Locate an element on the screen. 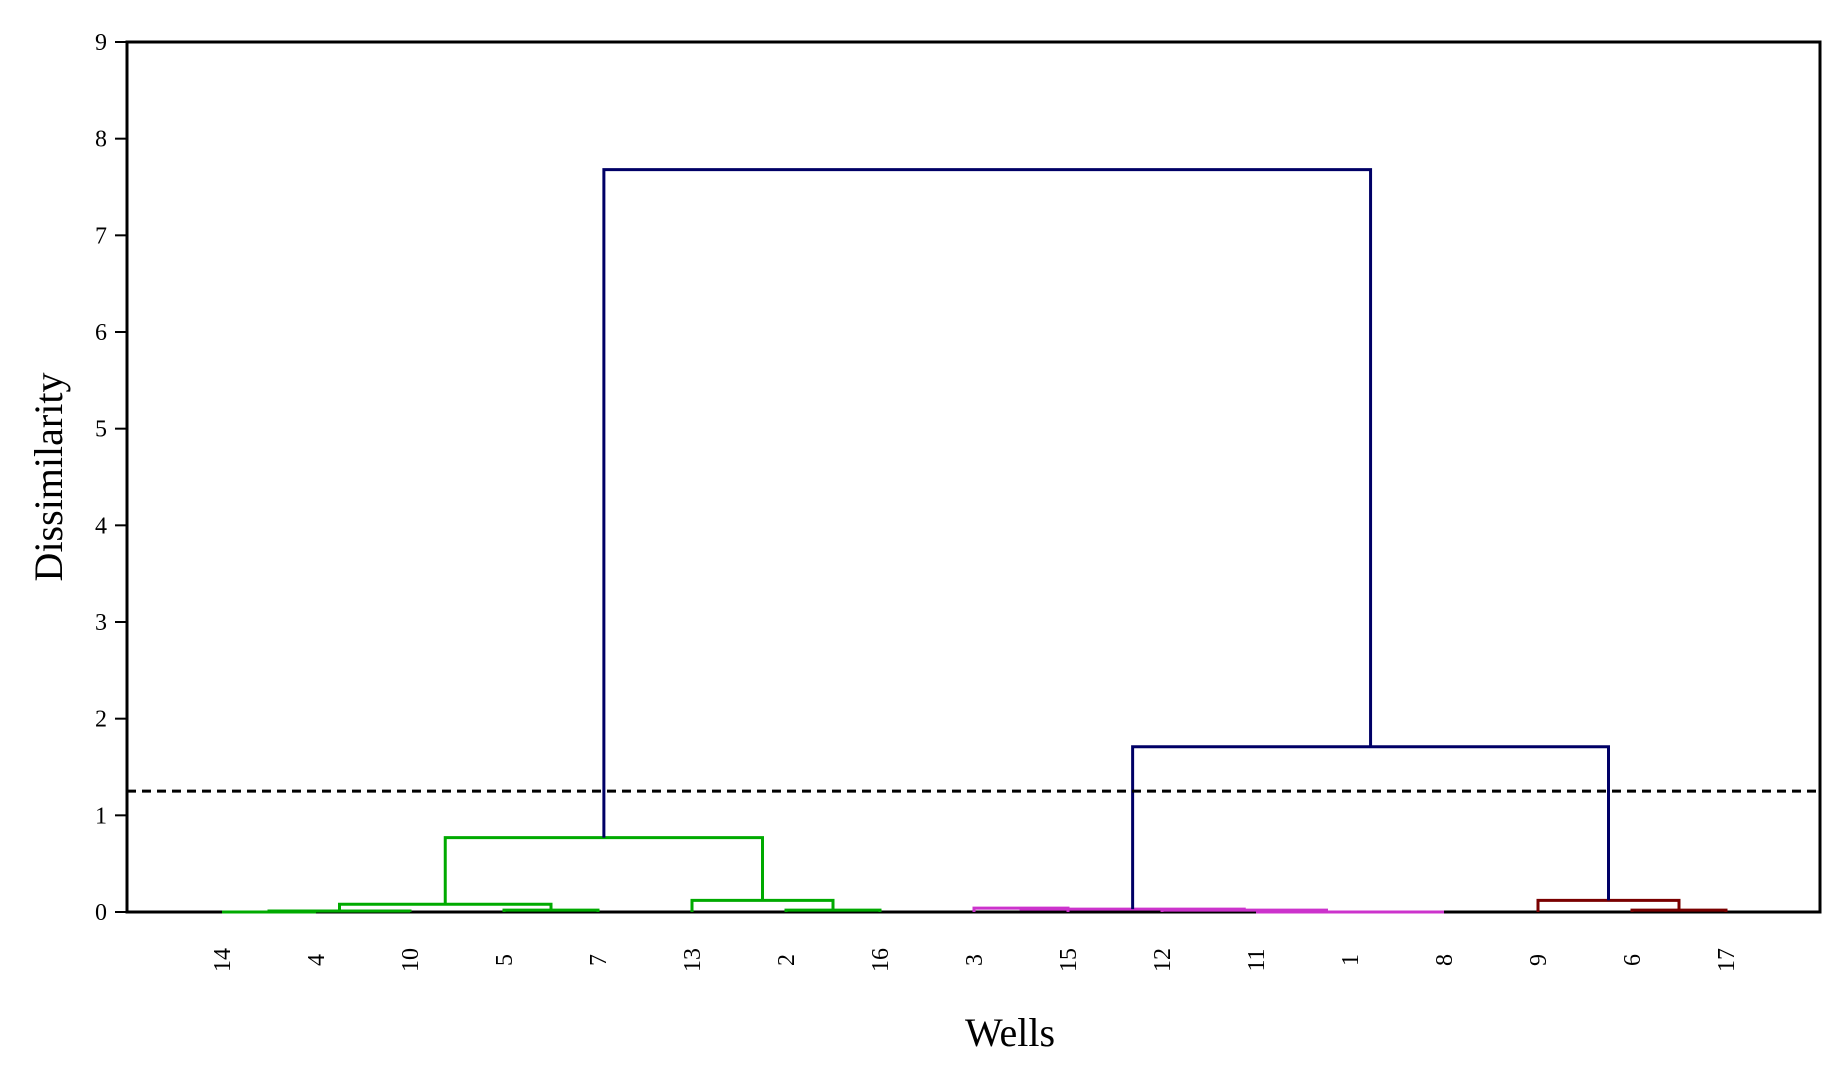 Image resolution: width=1834 pixels, height=1079 pixels. y-tick-label: 2 is located at coordinates (101, 720).